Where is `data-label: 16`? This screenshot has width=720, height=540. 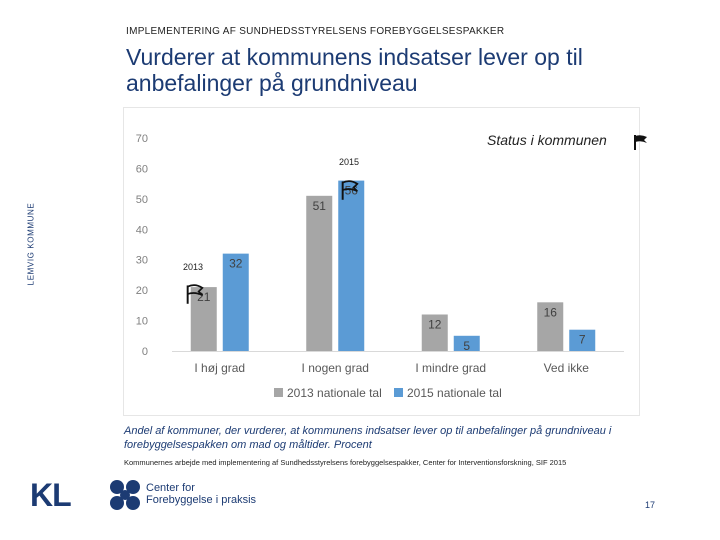 data-label: 16 is located at coordinates (551, 312).